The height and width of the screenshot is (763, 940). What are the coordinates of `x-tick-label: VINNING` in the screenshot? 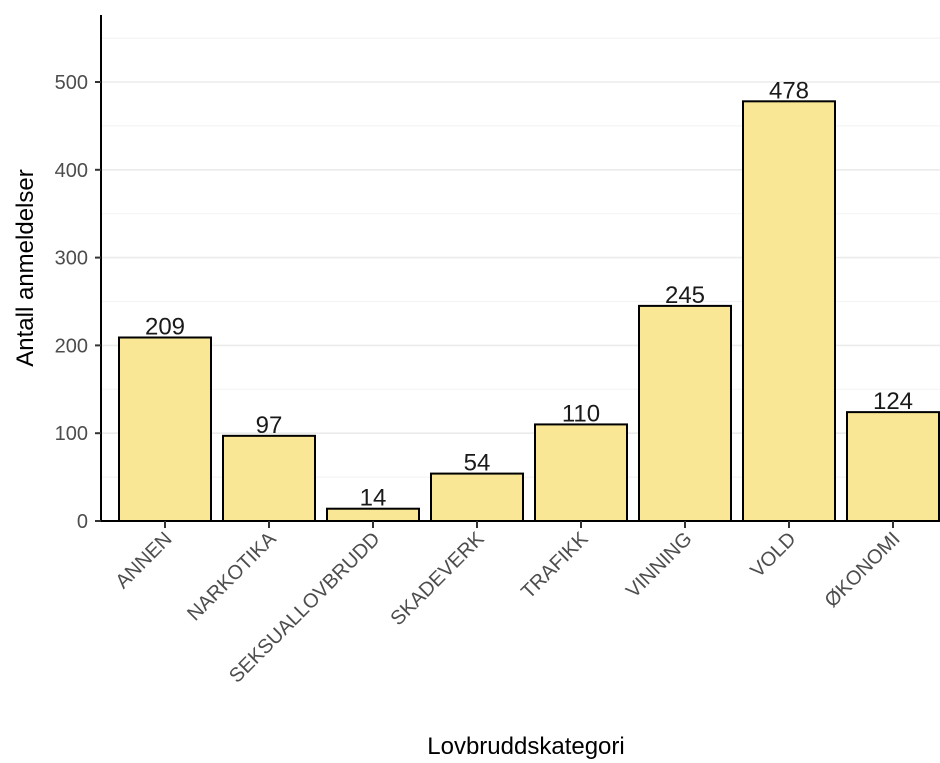 It's located at (659, 565).